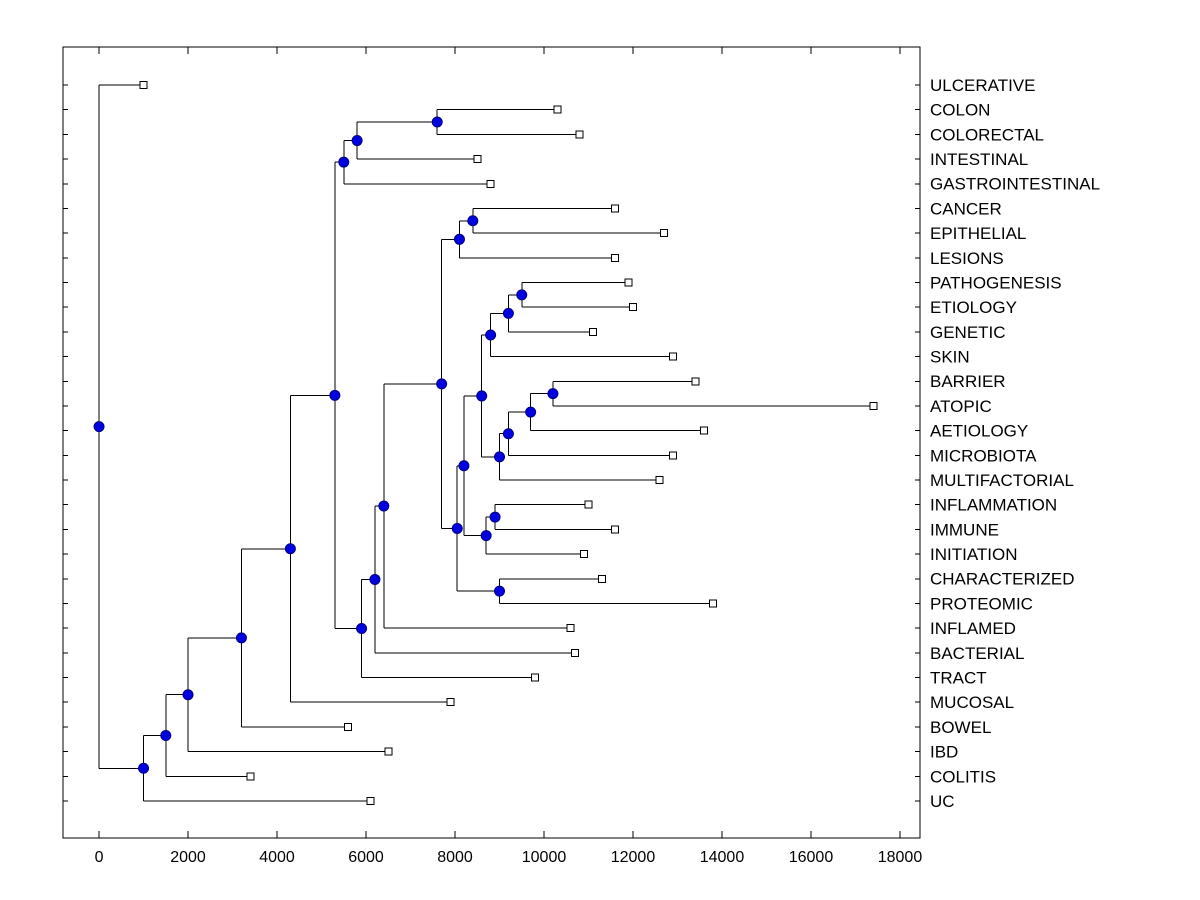 The width and height of the screenshot is (1200, 900). What do you see at coordinates (983, 455) in the screenshot?
I see `leaf-label: MICROBIOTA` at bounding box center [983, 455].